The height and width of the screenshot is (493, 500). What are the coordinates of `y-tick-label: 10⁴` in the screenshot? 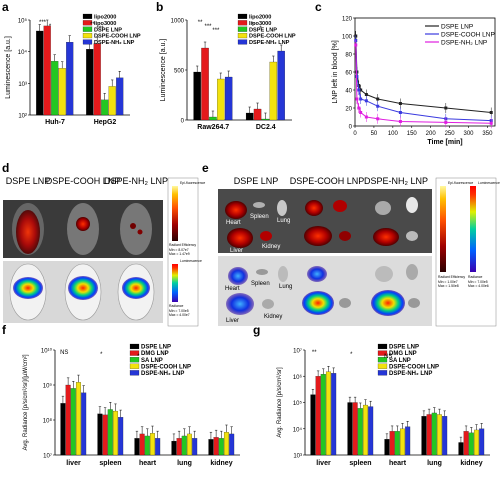 It's located at (23, 52).